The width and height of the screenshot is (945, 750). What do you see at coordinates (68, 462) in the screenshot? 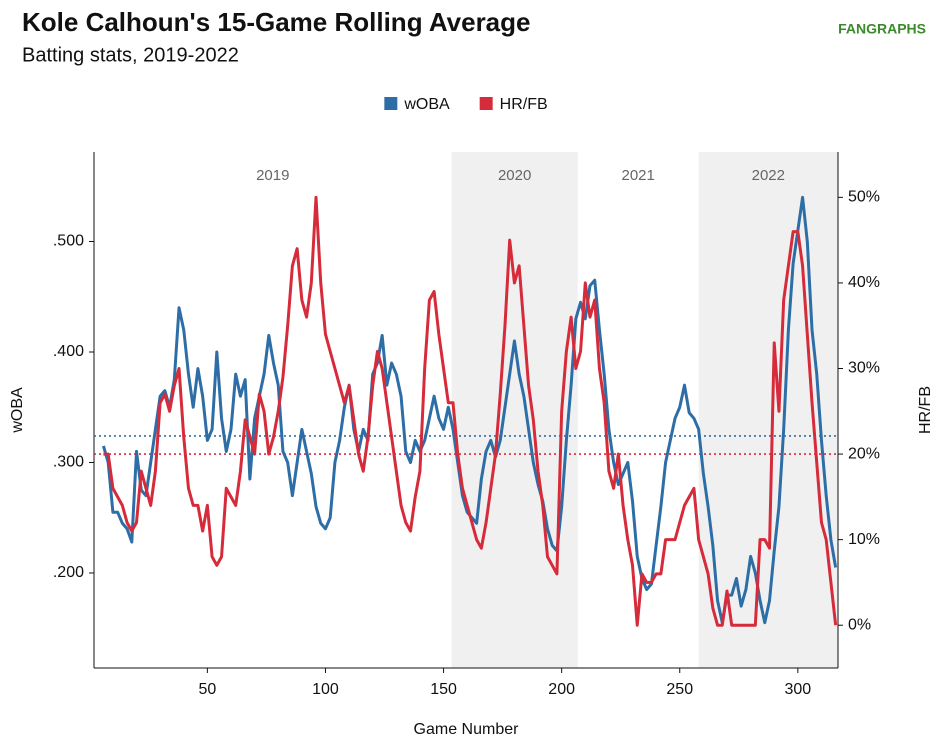
I see `y-tick-label: .300` at bounding box center [68, 462].